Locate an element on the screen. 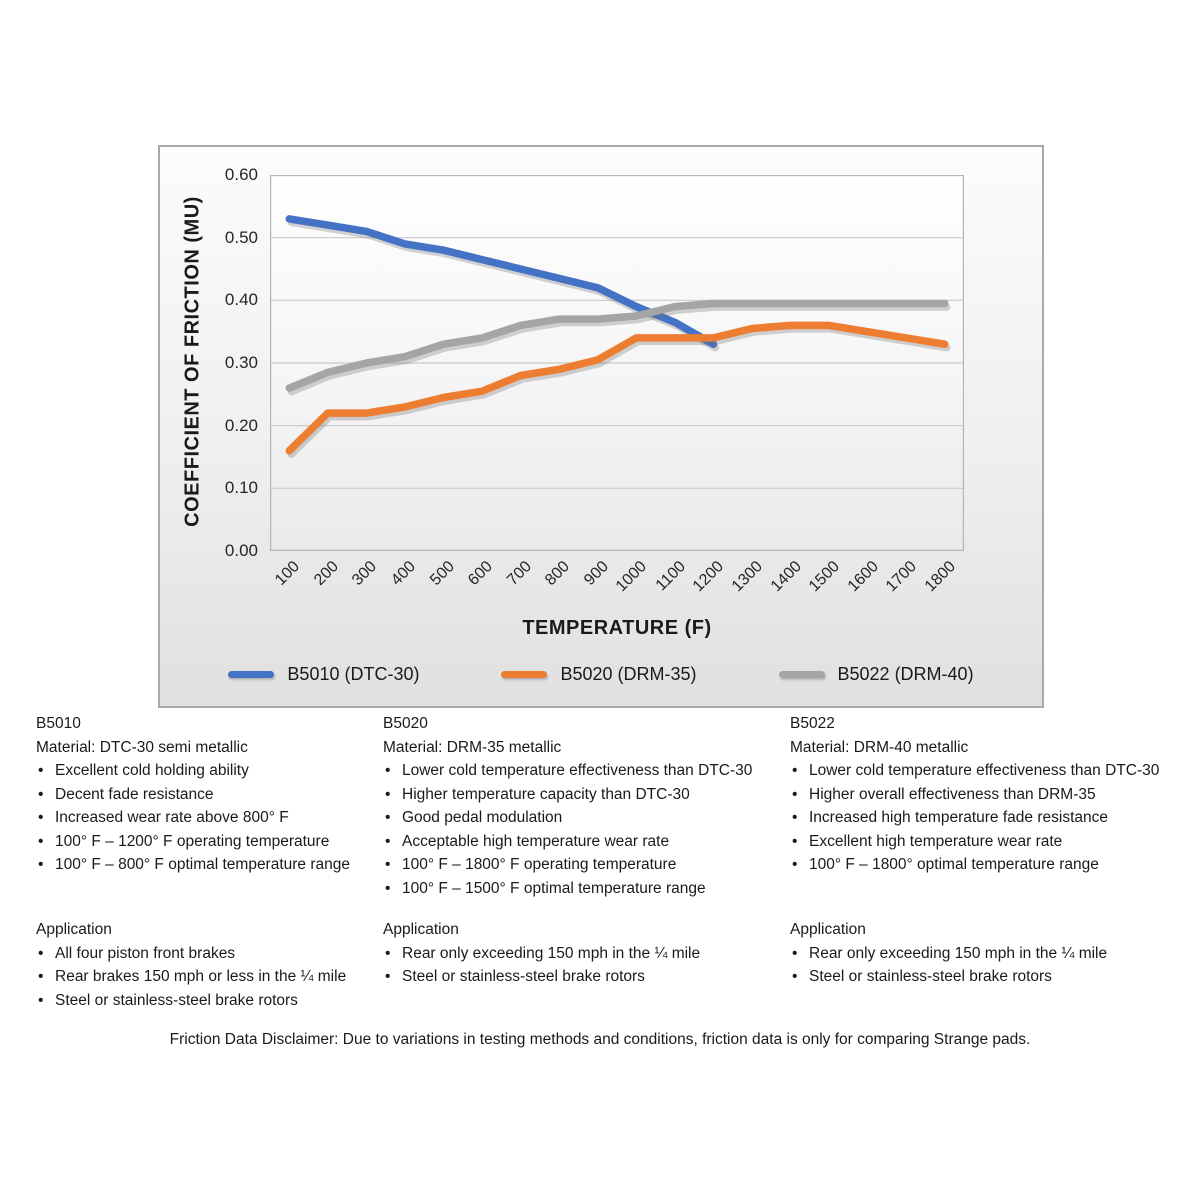  legend-item-b5020: B5020 (DRM-35) is located at coordinates (599, 674).